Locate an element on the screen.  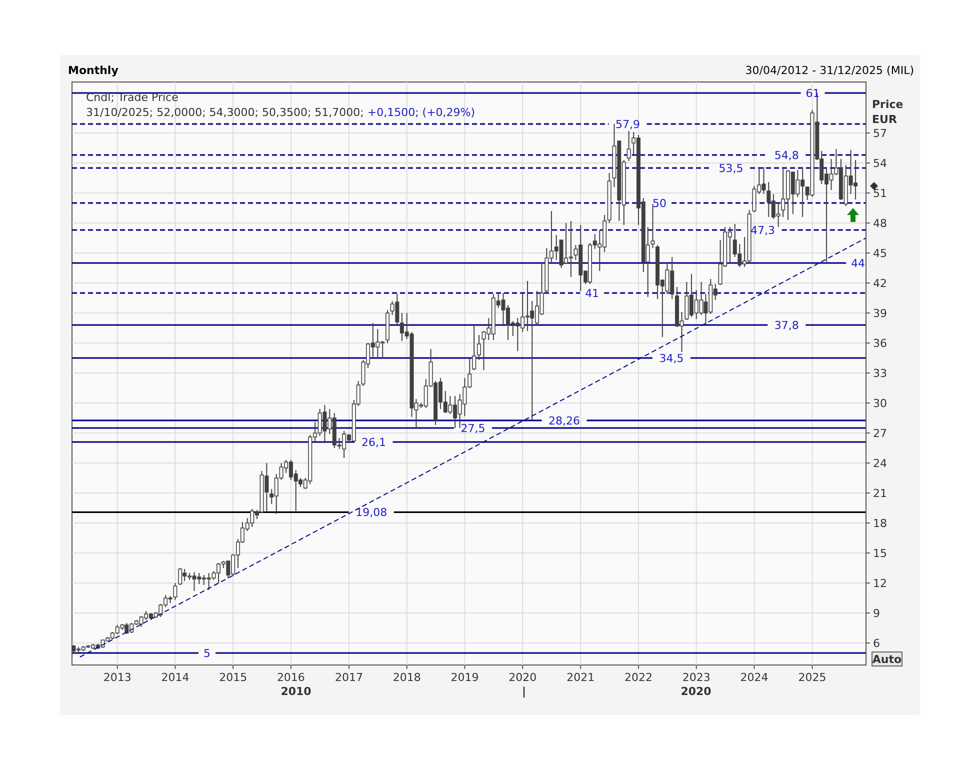
x-tick-label: 2020 is located at coordinates (522, 677).